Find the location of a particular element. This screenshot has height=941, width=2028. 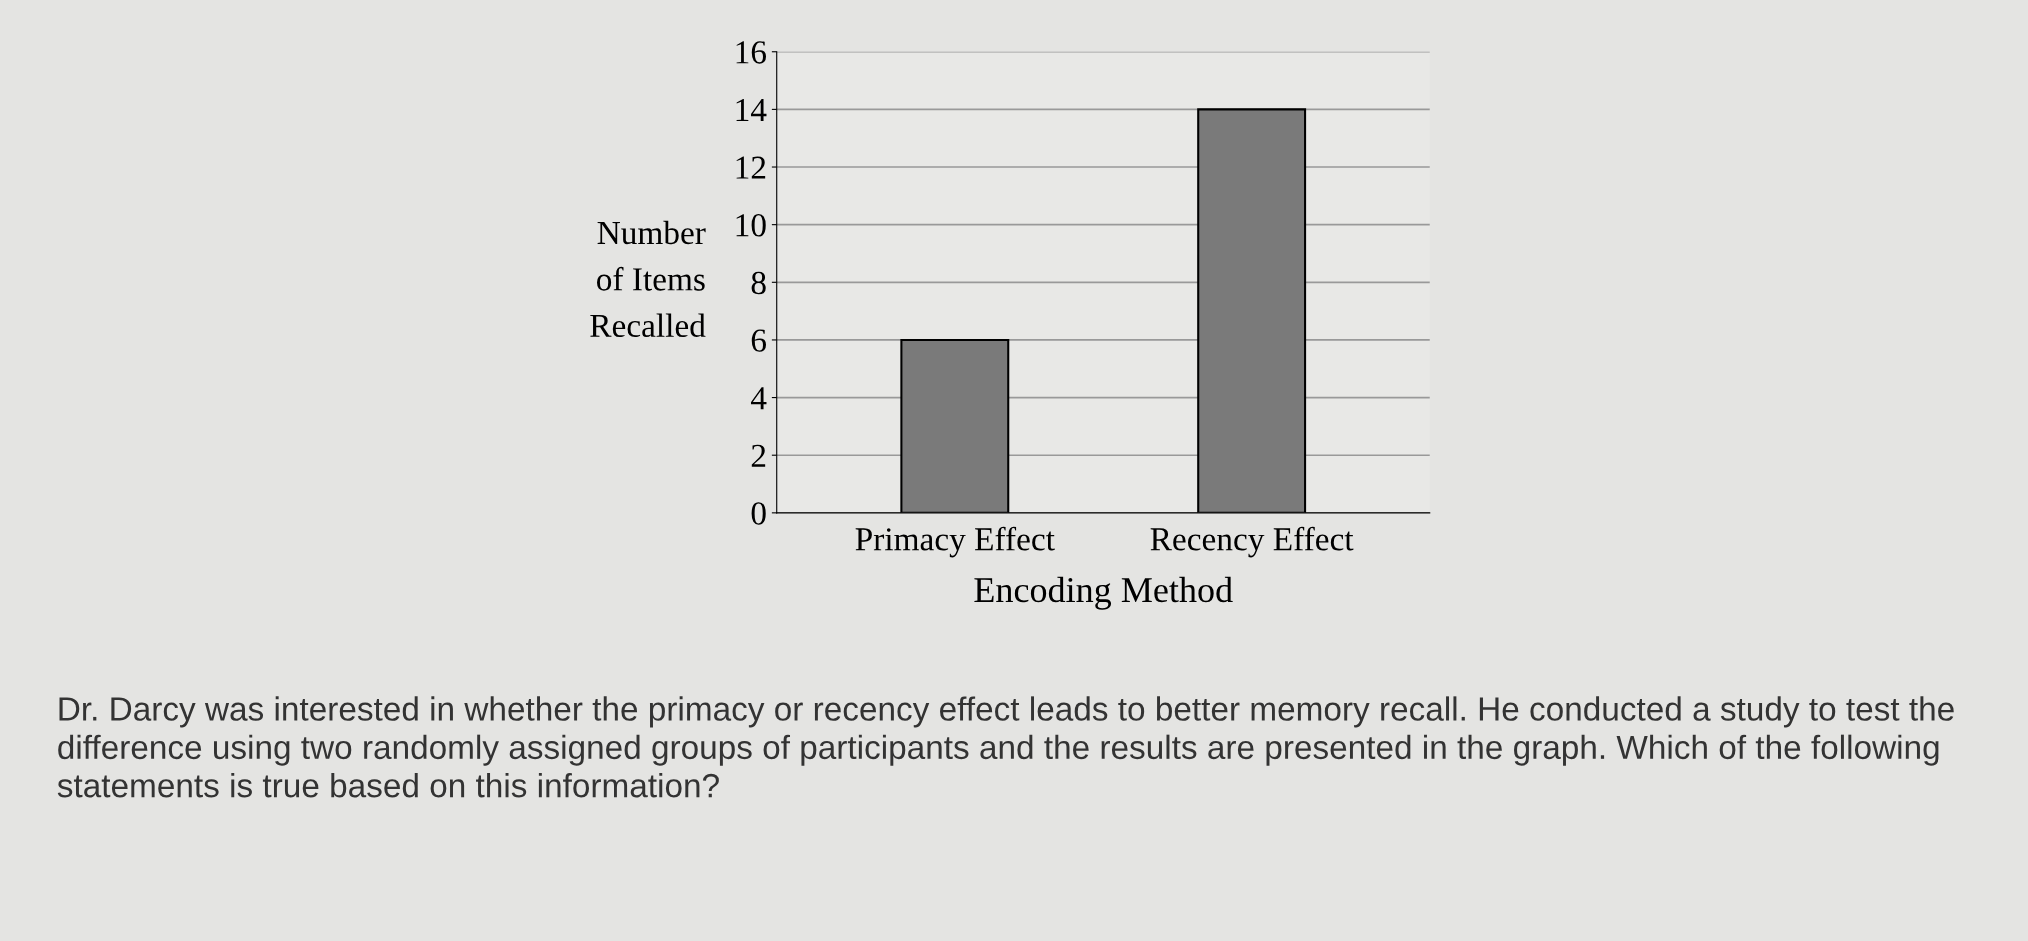

y-tick-label: 14 is located at coordinates (751, 109).